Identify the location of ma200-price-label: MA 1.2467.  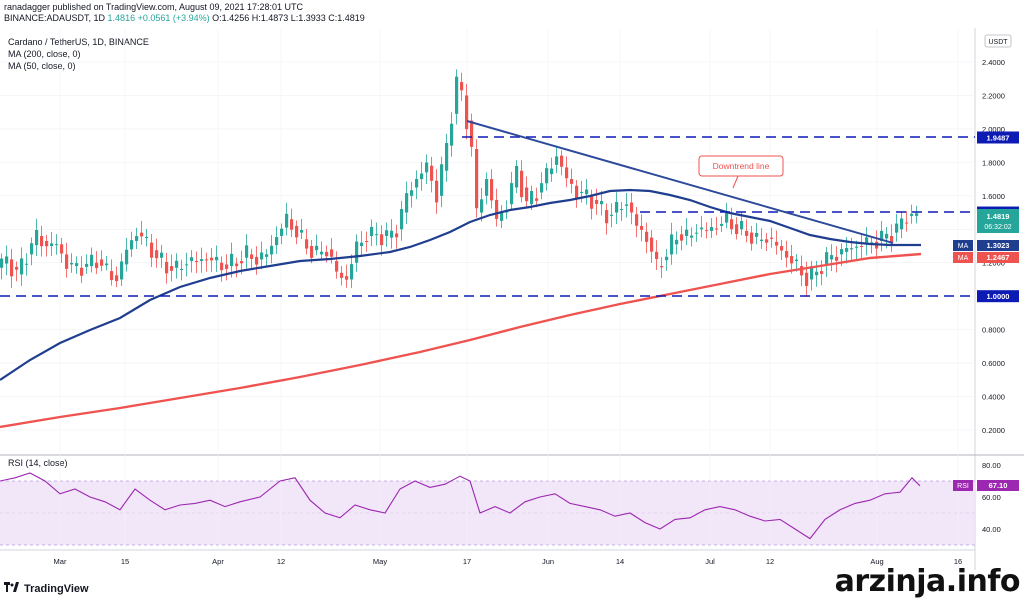
(986, 257).